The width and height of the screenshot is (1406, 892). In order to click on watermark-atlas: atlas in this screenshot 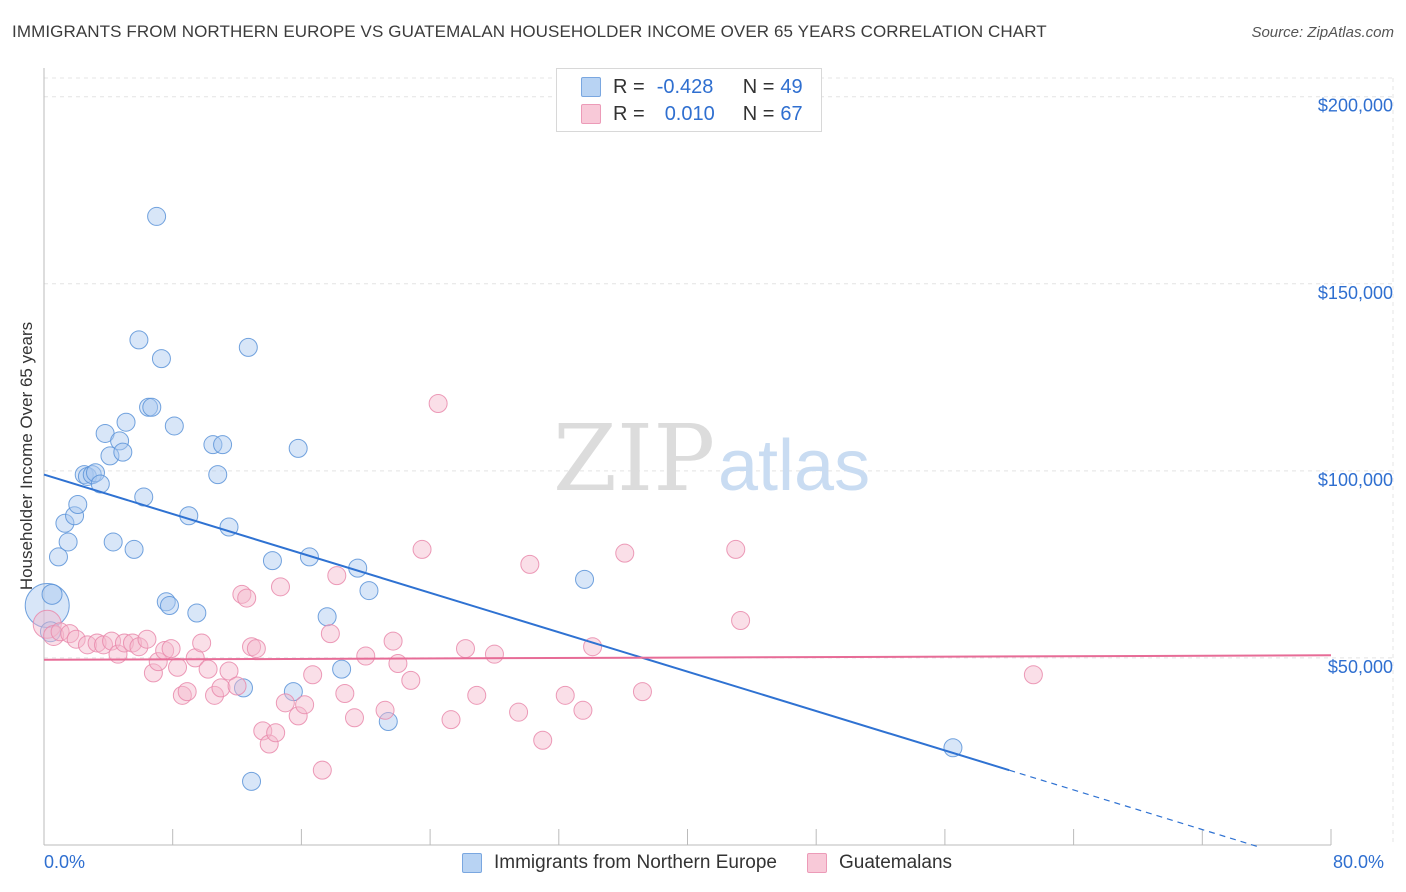, I will do `click(794, 466)`.